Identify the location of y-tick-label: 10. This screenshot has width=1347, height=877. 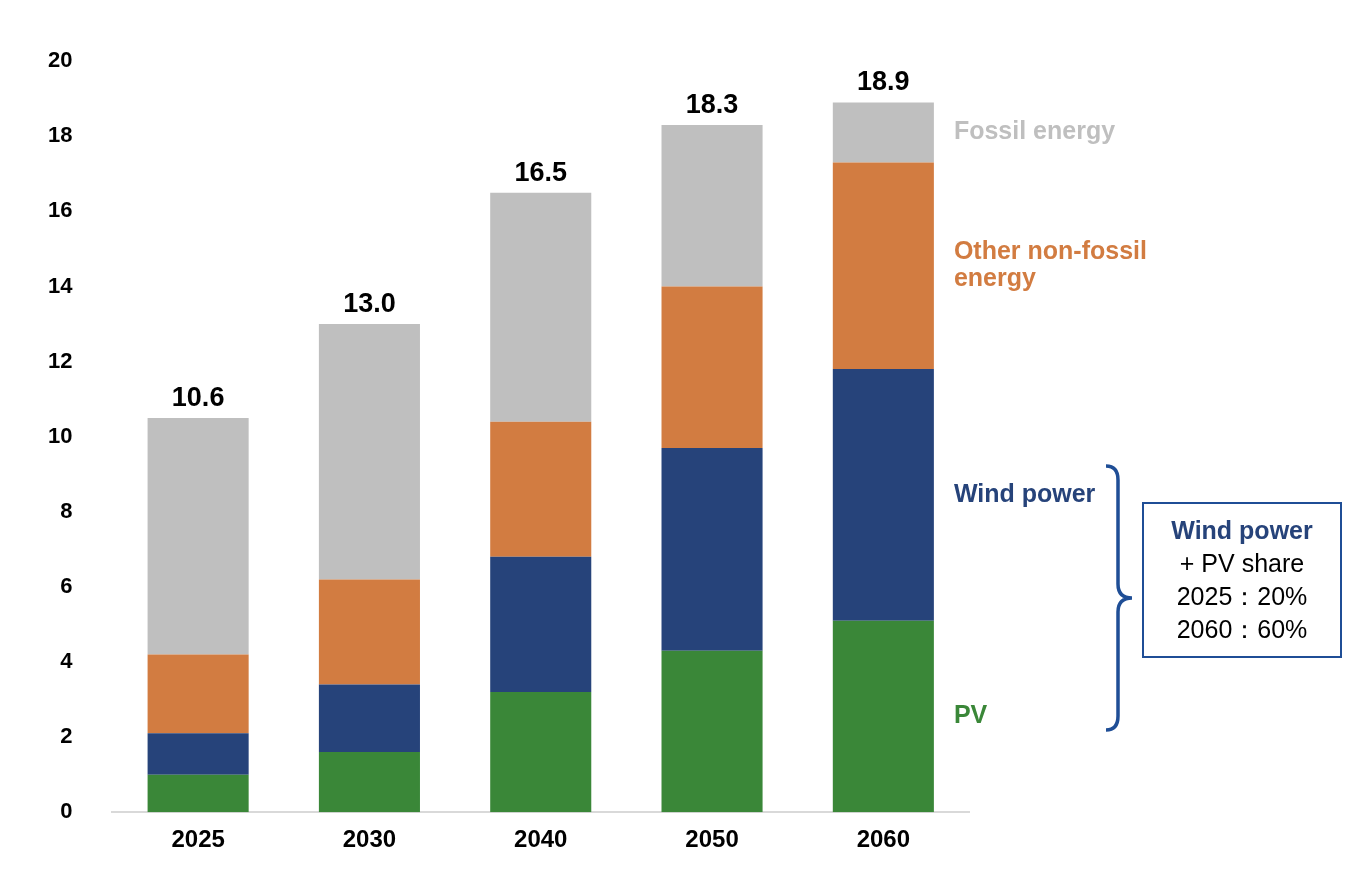
(60, 435).